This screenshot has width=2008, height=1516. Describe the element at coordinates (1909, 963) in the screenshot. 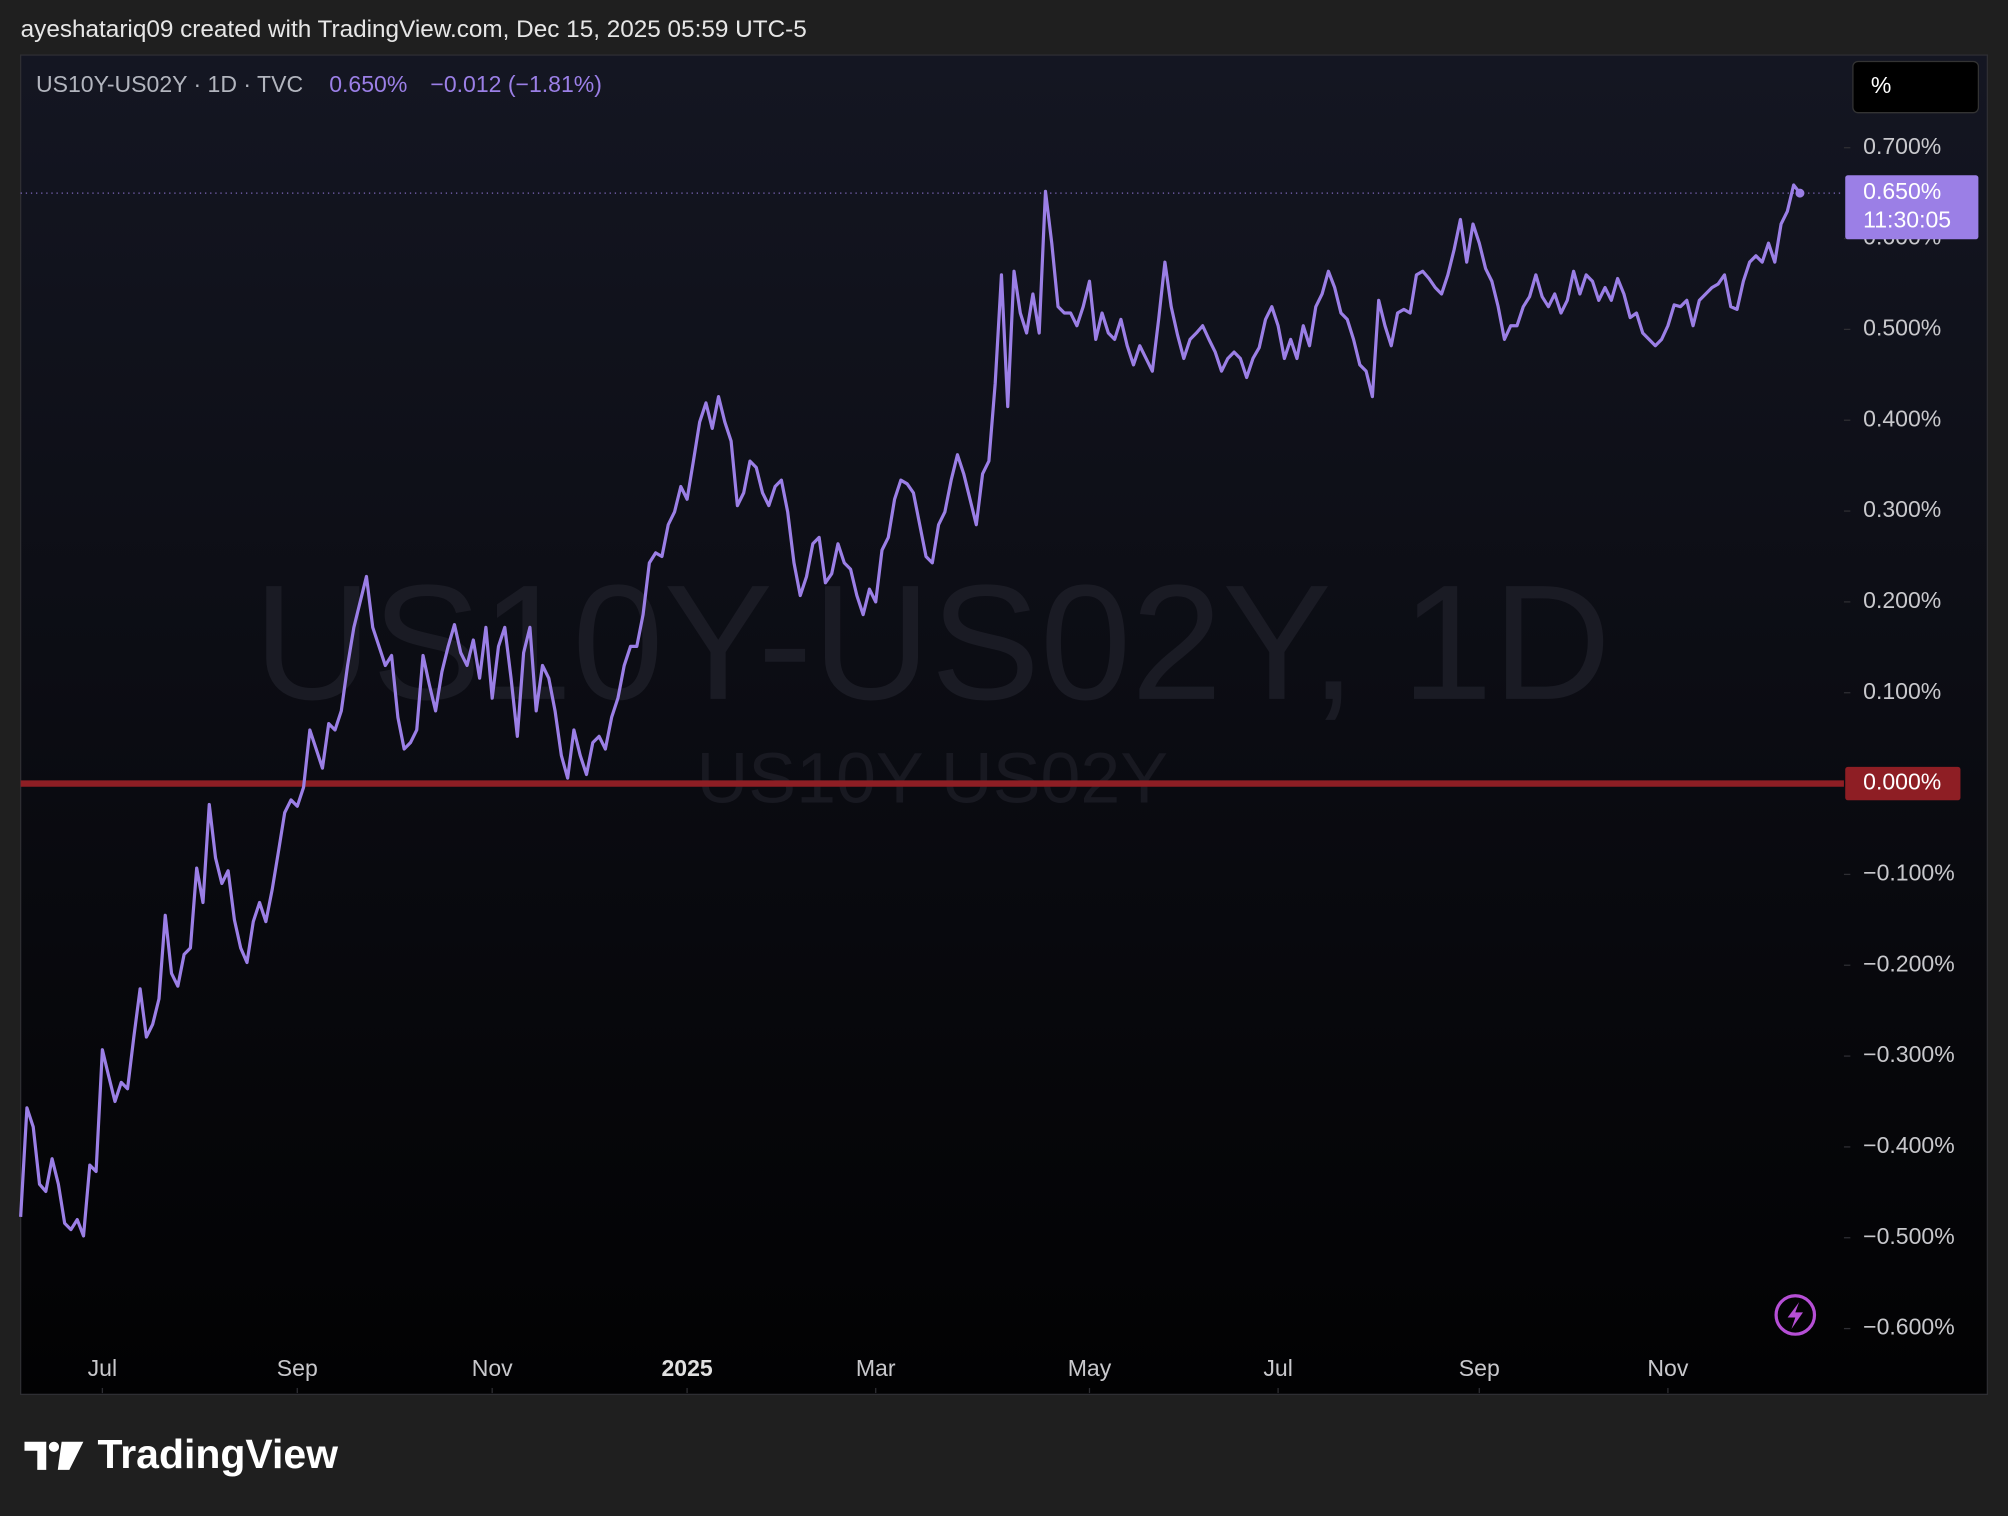

I see `y-tick-label: −0.200%` at that location.